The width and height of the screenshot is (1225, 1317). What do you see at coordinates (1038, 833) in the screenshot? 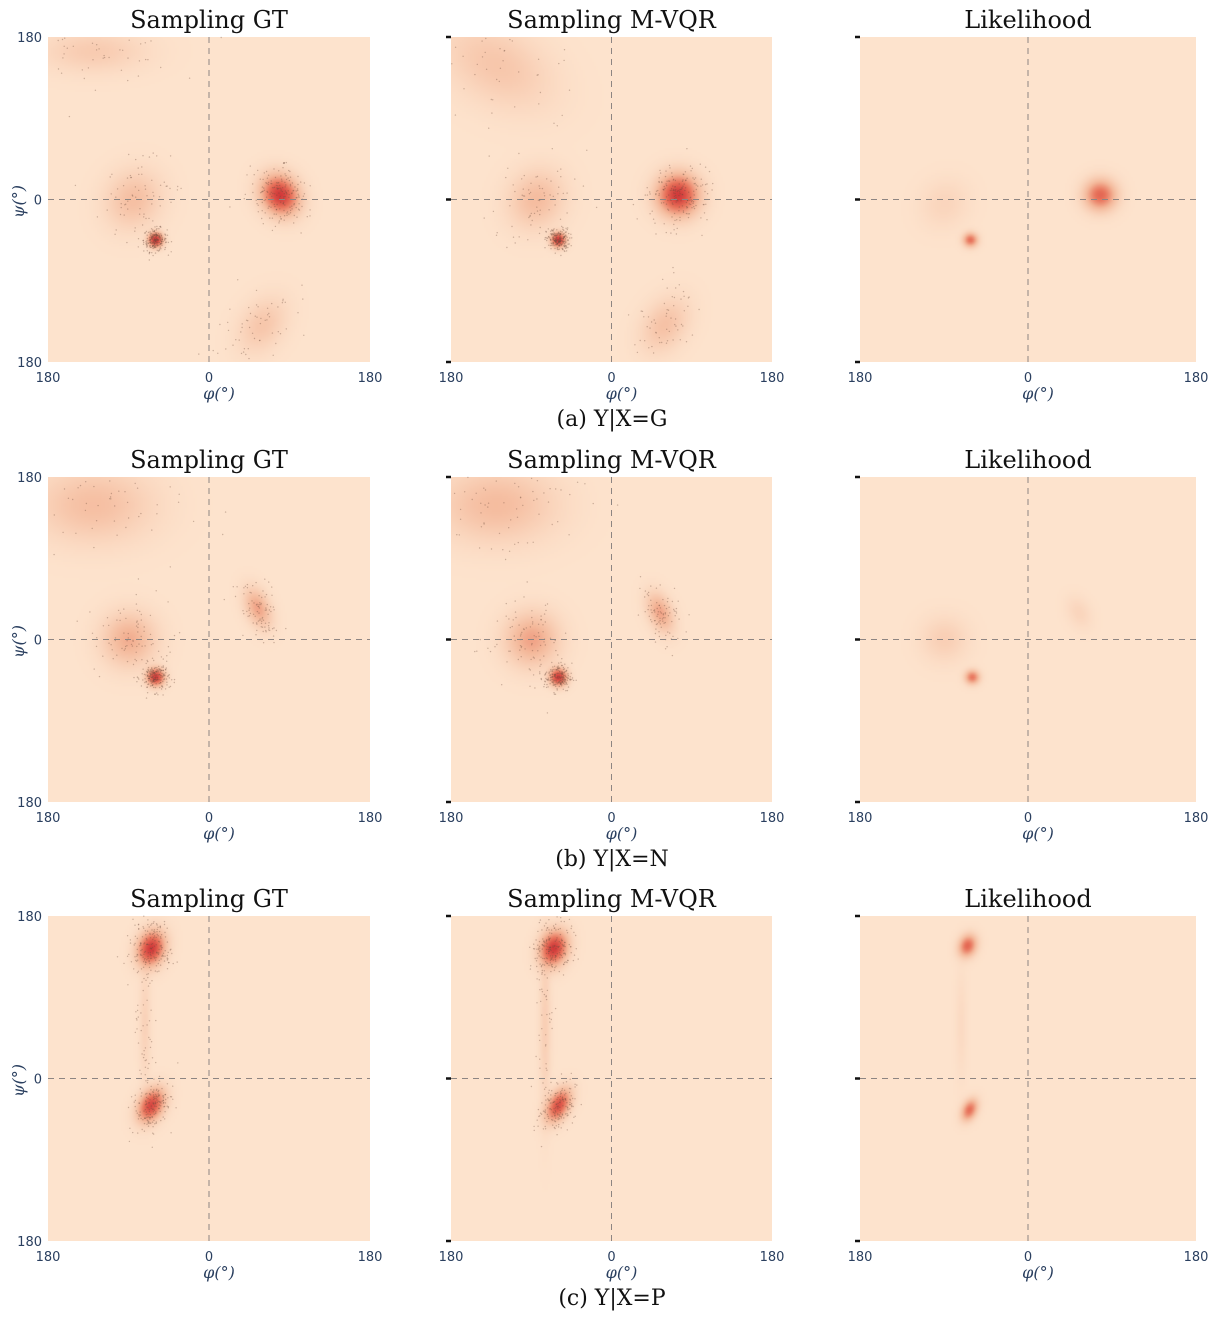
I see `x-axis-label: φ(°)` at bounding box center [1038, 833].